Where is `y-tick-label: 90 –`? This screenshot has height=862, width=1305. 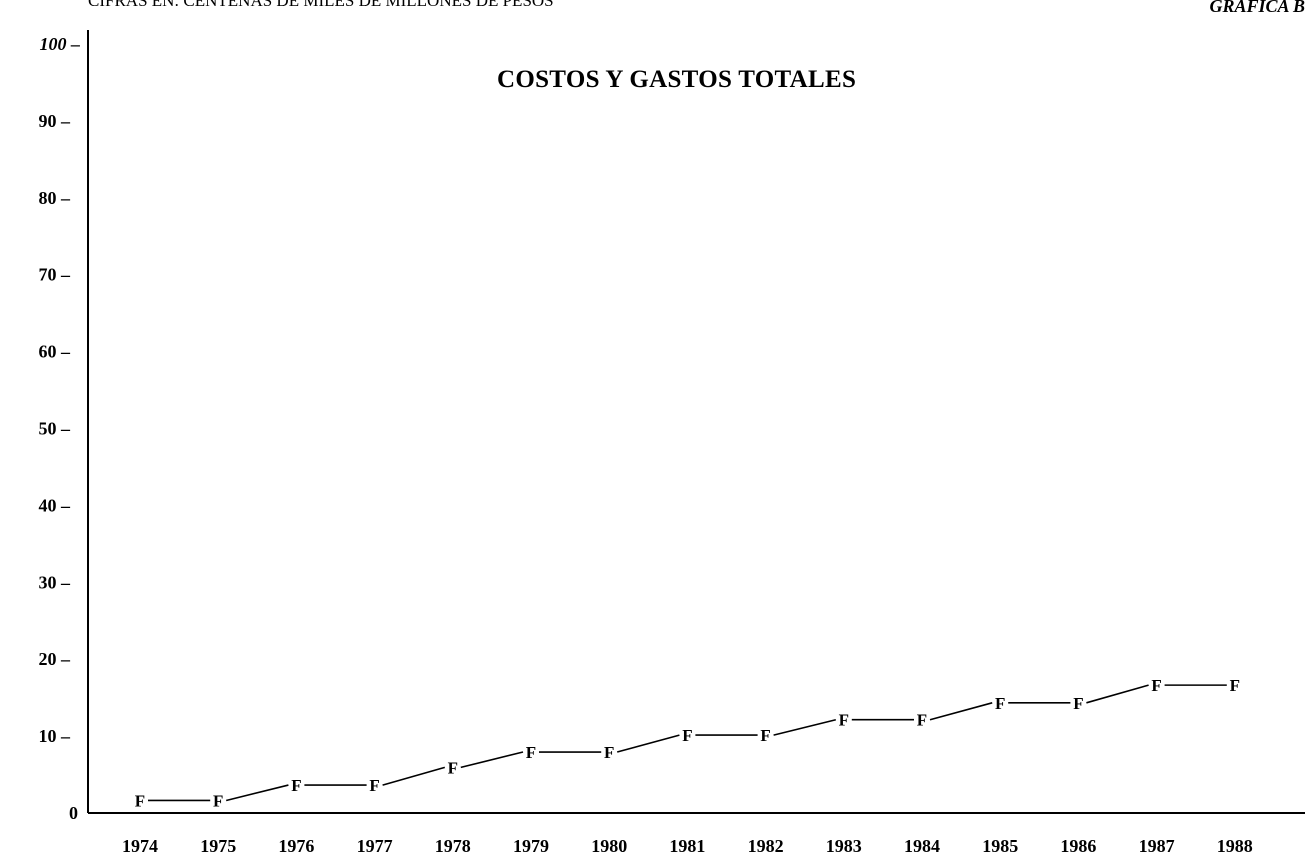
y-tick-label: 90 – is located at coordinates (55, 121).